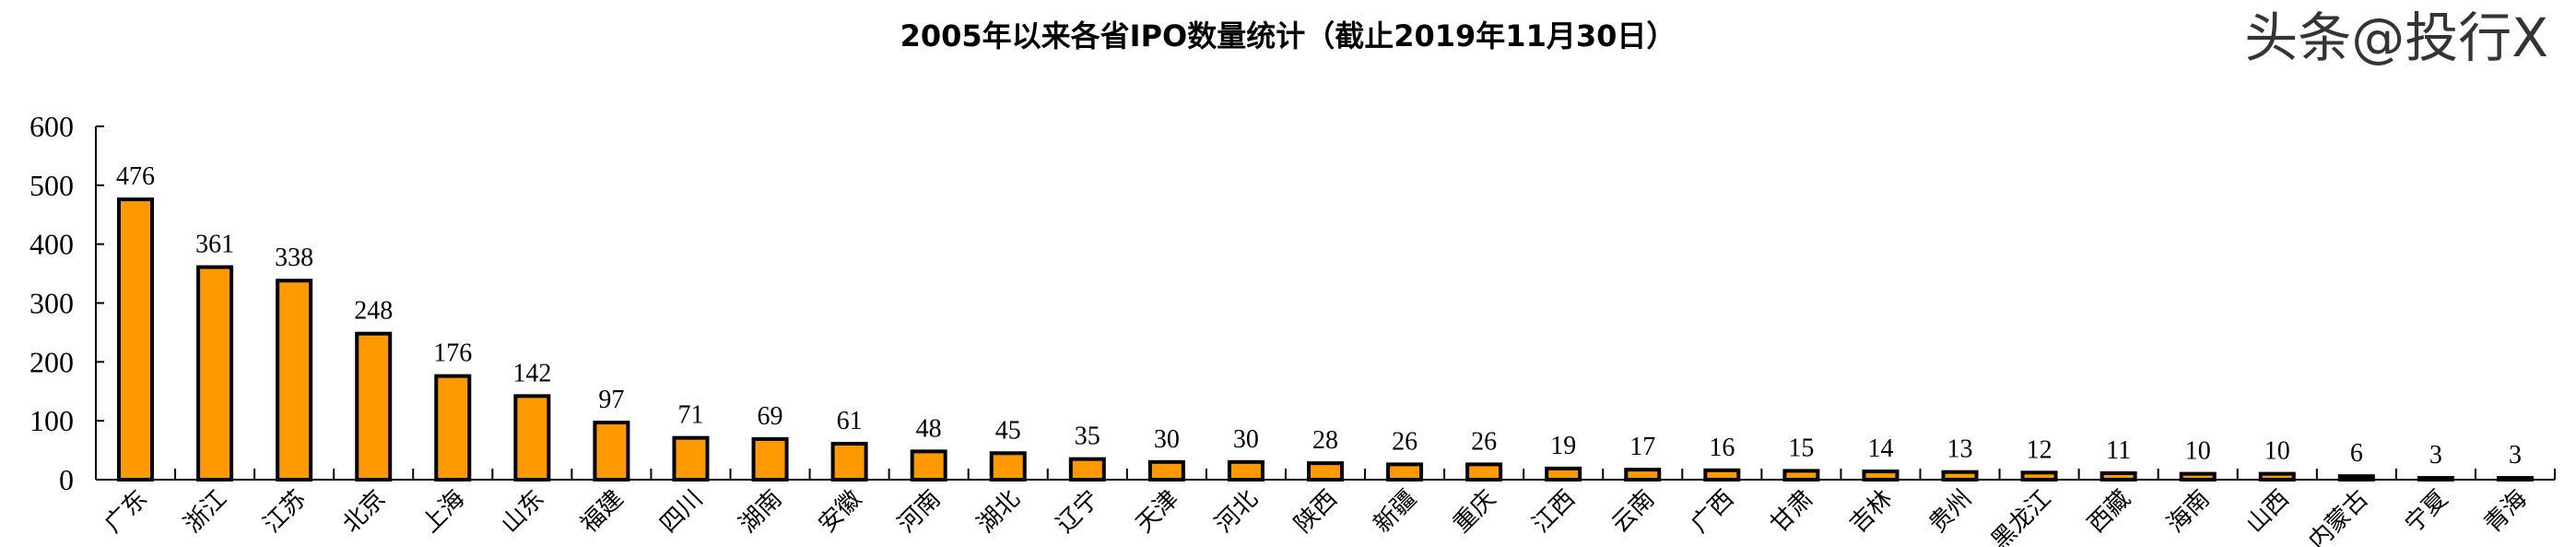 The height and width of the screenshot is (547, 2576). Describe the element at coordinates (2268, 512) in the screenshot. I see `x-tick-label: 山西` at that location.